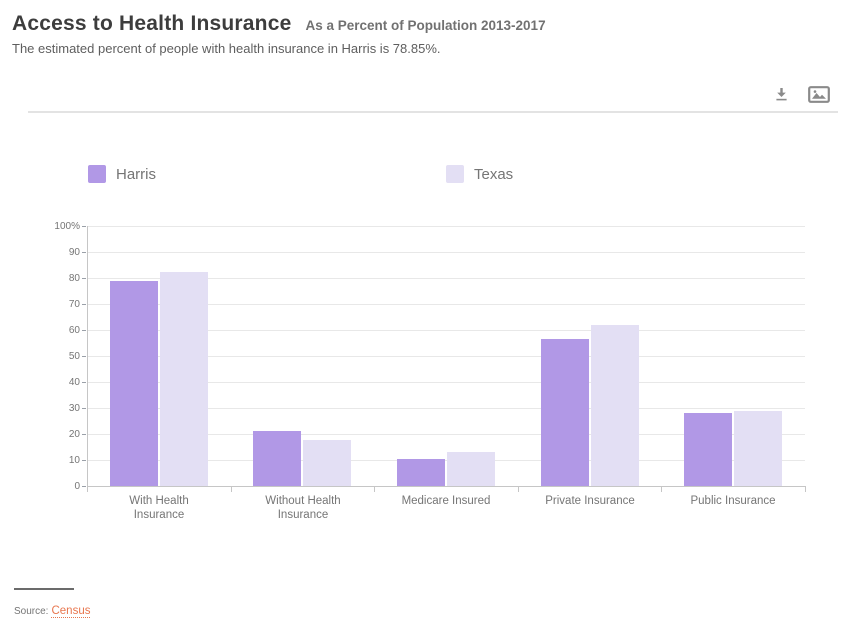 This screenshot has width=854, height=625. I want to click on x-label-text: With Health Insurance, so click(159, 508).